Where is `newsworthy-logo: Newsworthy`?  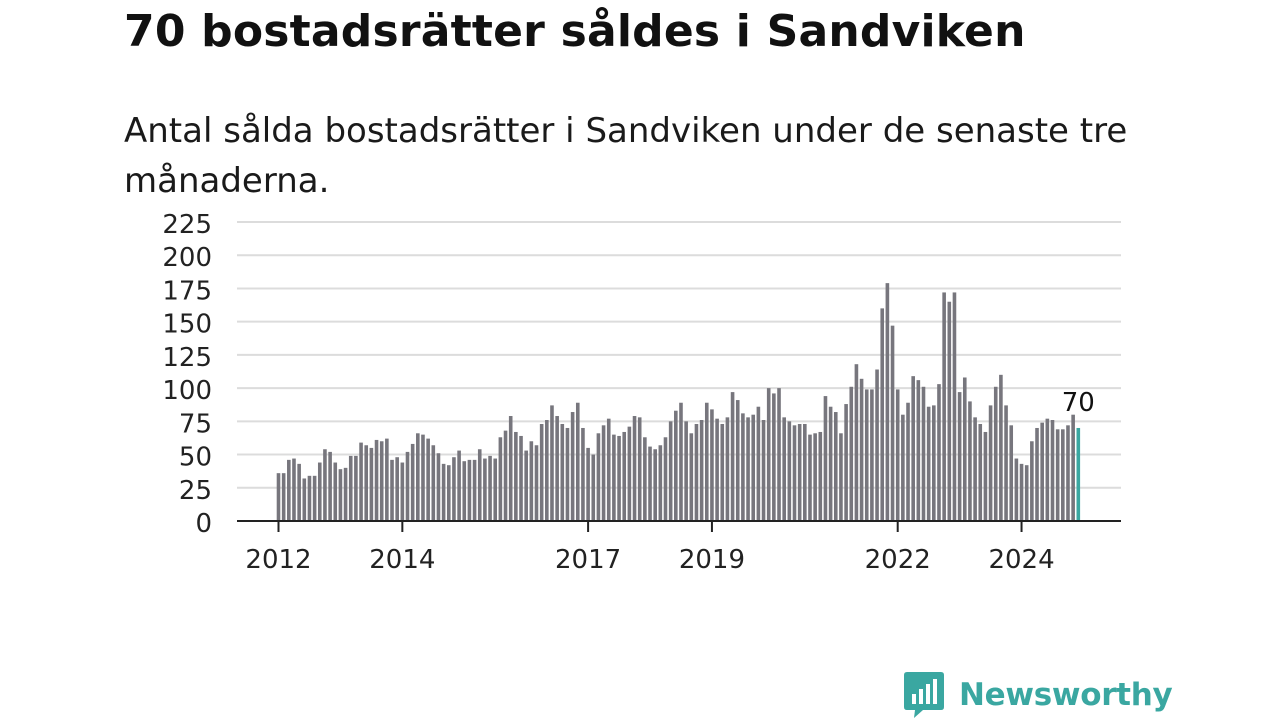 newsworthy-logo: Newsworthy is located at coordinates (1038, 695).